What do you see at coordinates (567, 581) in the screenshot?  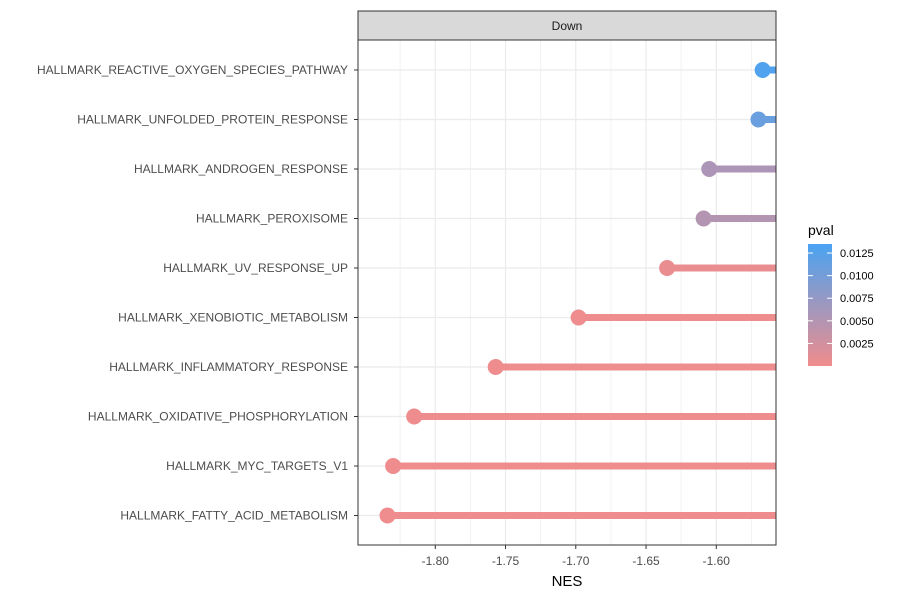 I see `x-axis-title: NES` at bounding box center [567, 581].